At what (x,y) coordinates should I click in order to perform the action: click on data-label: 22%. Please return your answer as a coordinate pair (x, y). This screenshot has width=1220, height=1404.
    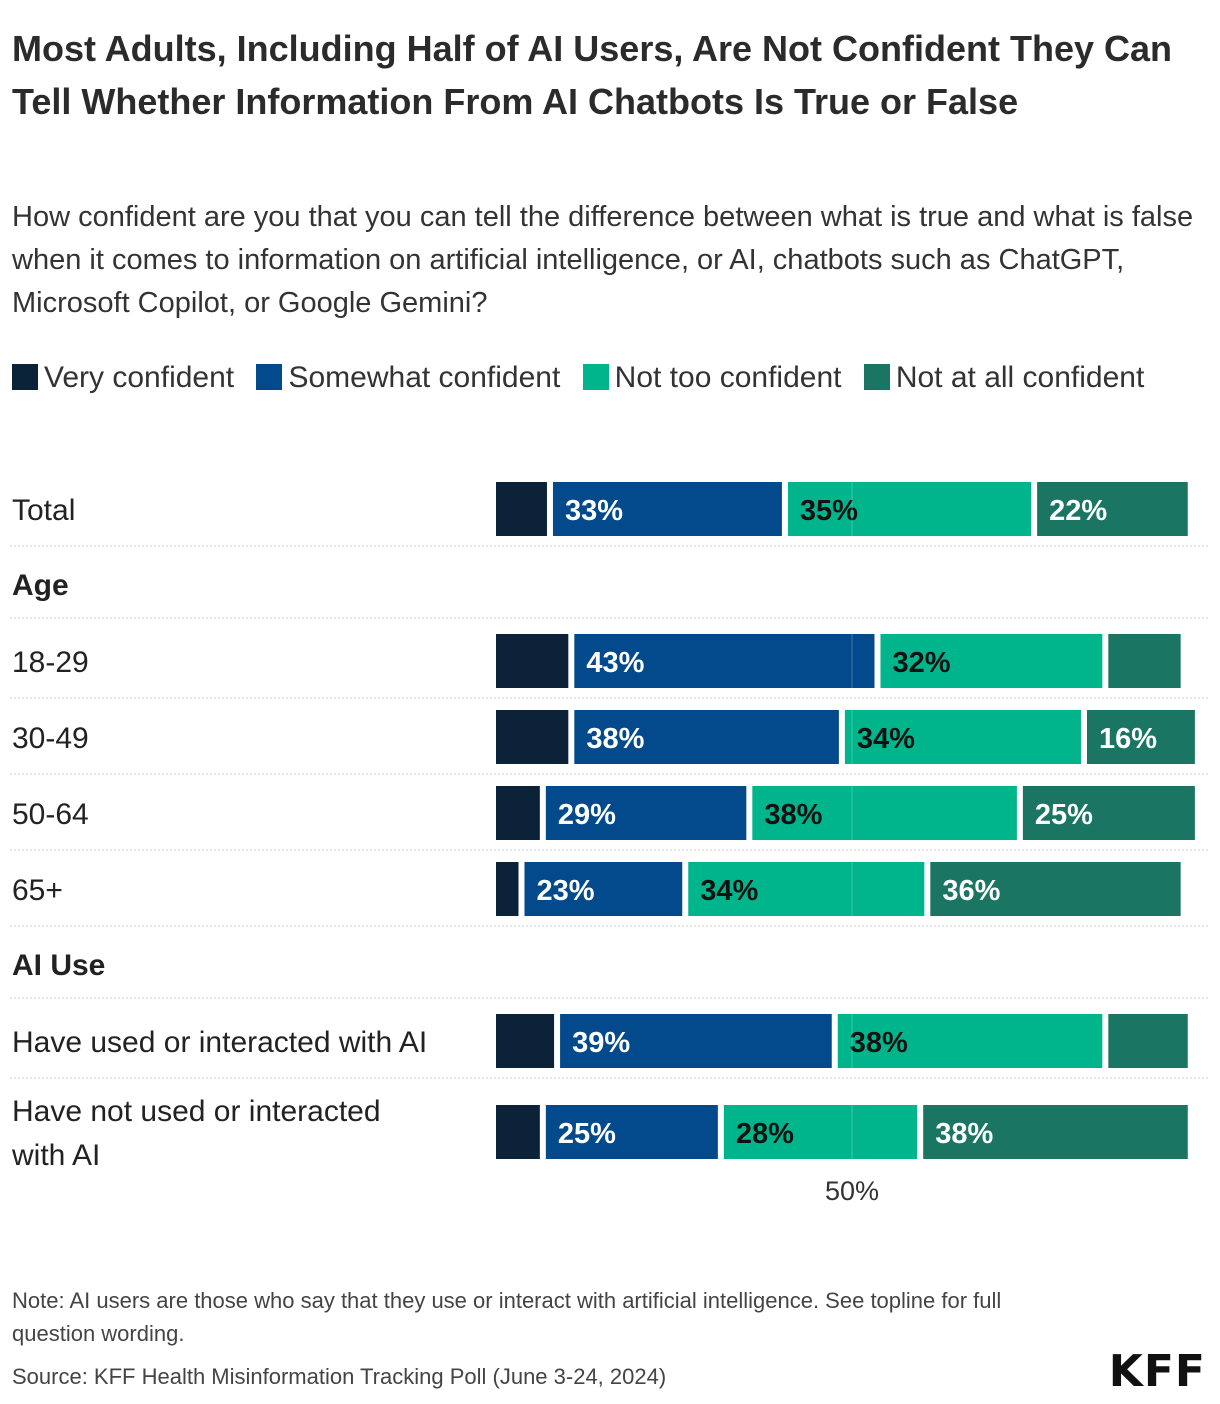
    Looking at the image, I should click on (1078, 511).